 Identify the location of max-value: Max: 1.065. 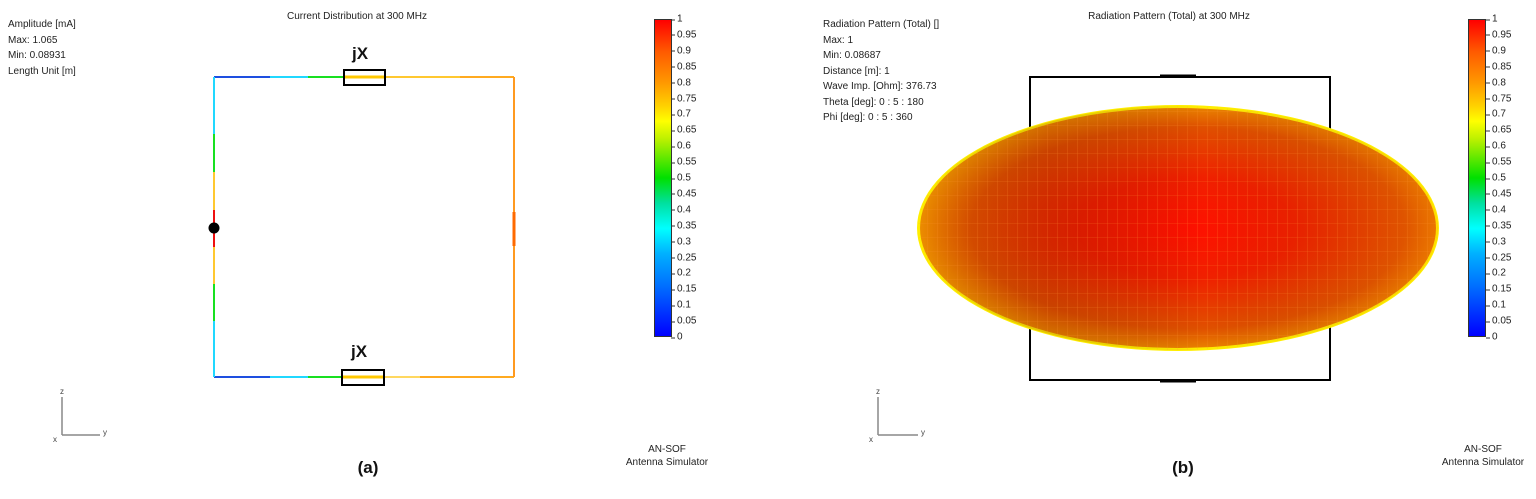
(33, 40).